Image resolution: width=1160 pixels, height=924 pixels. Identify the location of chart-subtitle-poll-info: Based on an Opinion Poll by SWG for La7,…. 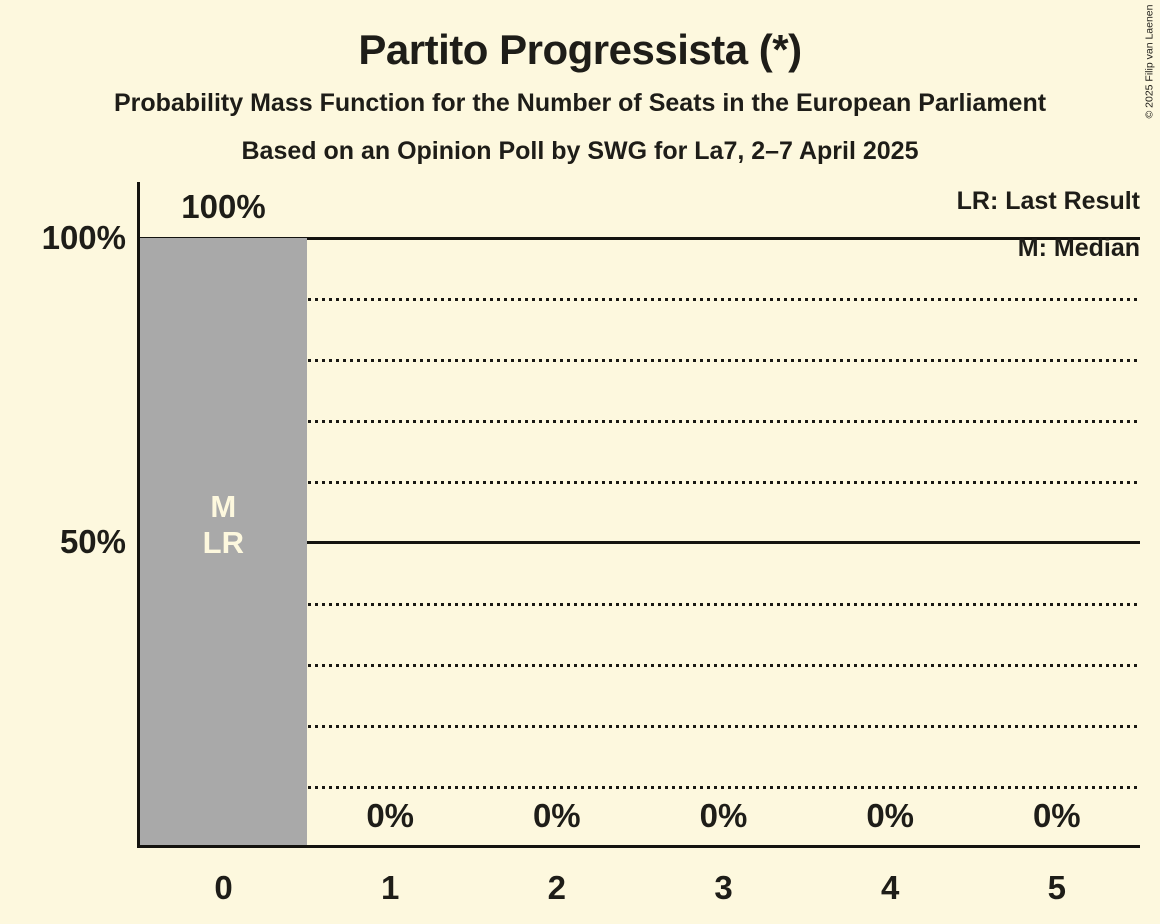
(580, 151).